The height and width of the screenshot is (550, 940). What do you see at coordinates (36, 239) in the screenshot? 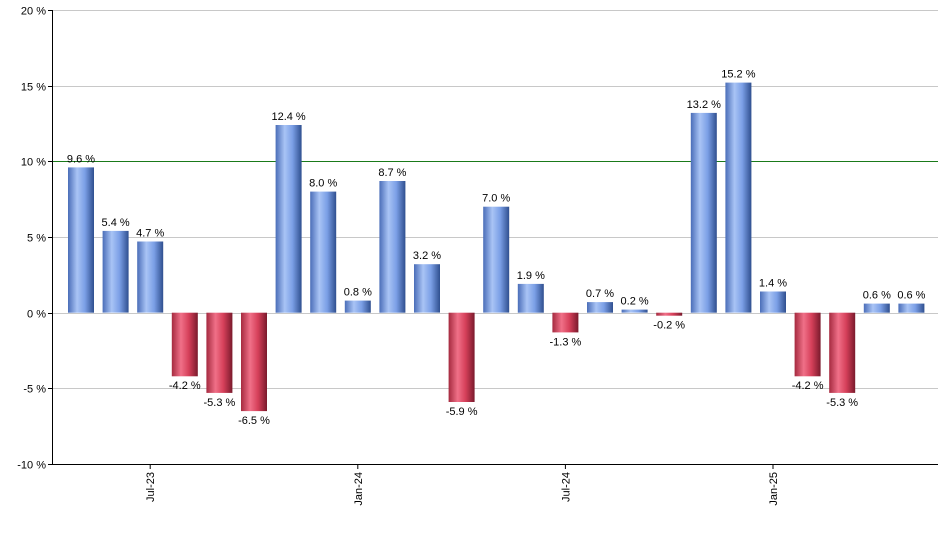
I see `y-tick-label: 5 %` at bounding box center [36, 239].